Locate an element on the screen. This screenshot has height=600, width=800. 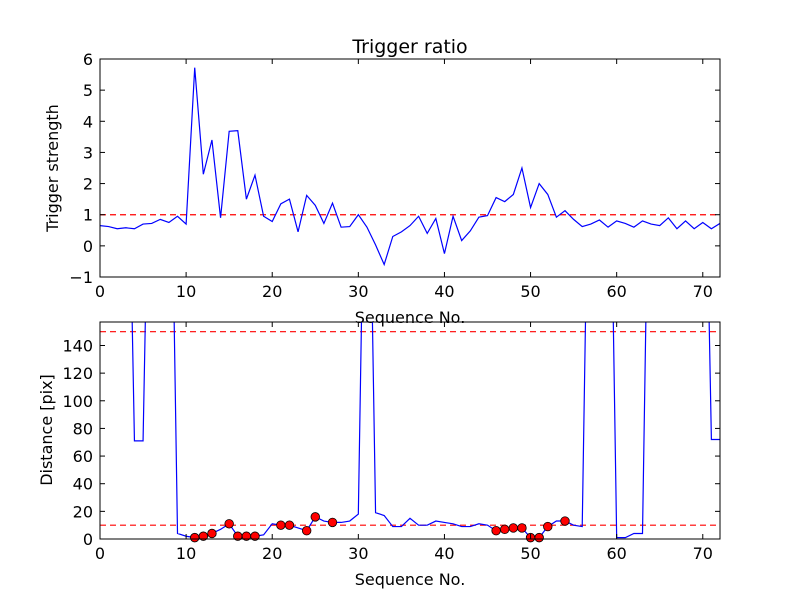
y-tick-label: 4 is located at coordinates (88, 121).